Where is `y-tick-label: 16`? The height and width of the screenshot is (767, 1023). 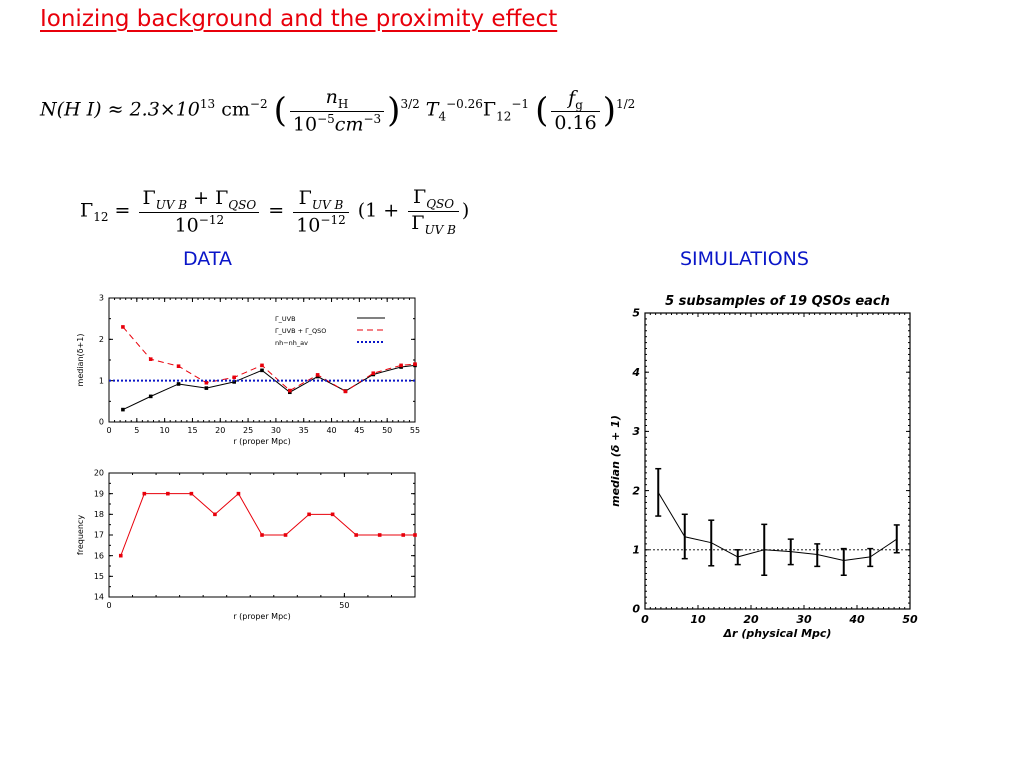
y-tick-label: 16 is located at coordinates (99, 555).